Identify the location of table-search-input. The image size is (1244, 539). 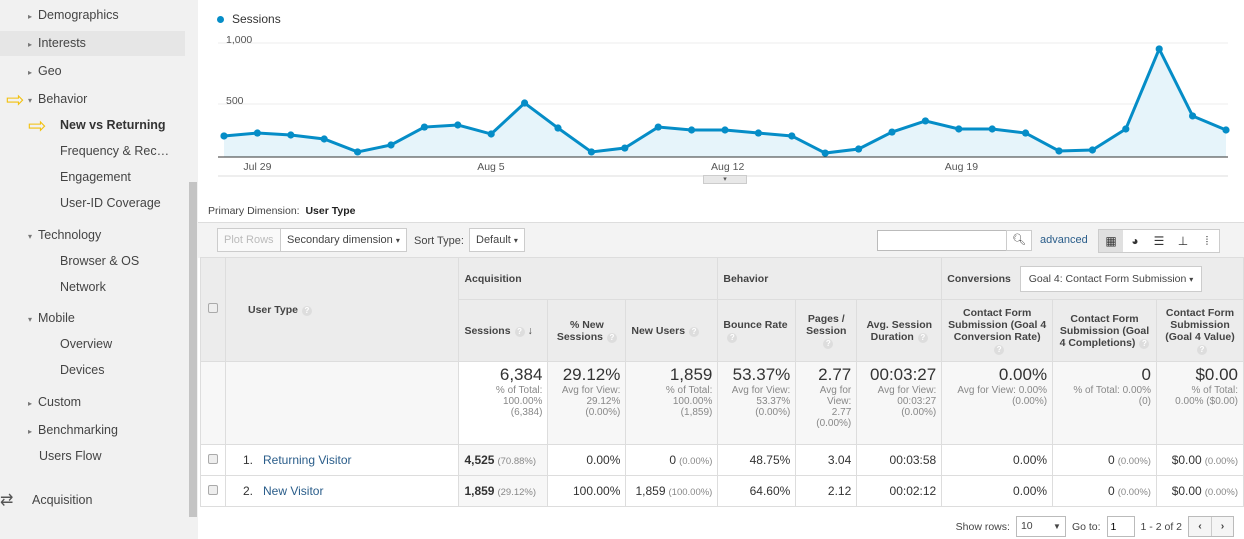
(942, 240).